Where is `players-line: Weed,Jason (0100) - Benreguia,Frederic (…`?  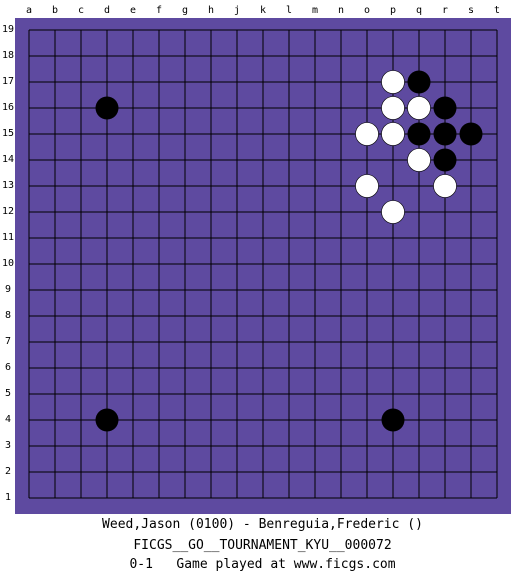
players-line: Weed,Jason (0100) - Benreguia,Frederic (… is located at coordinates (262, 524).